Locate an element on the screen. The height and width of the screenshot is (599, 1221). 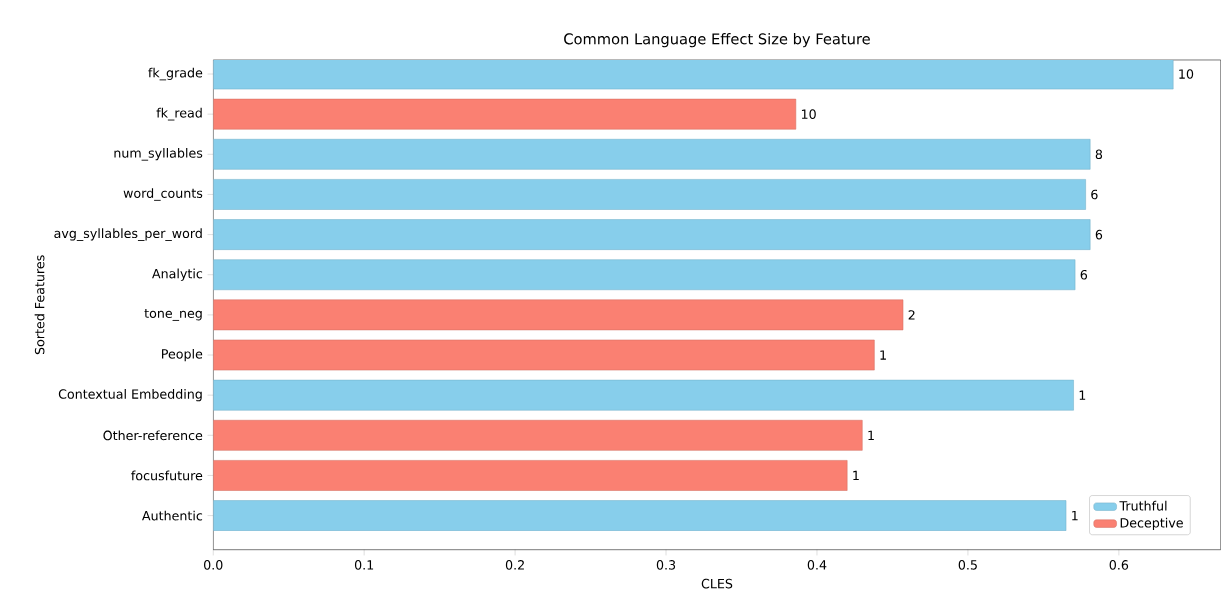
annotation: 8 is located at coordinates (1099, 154).